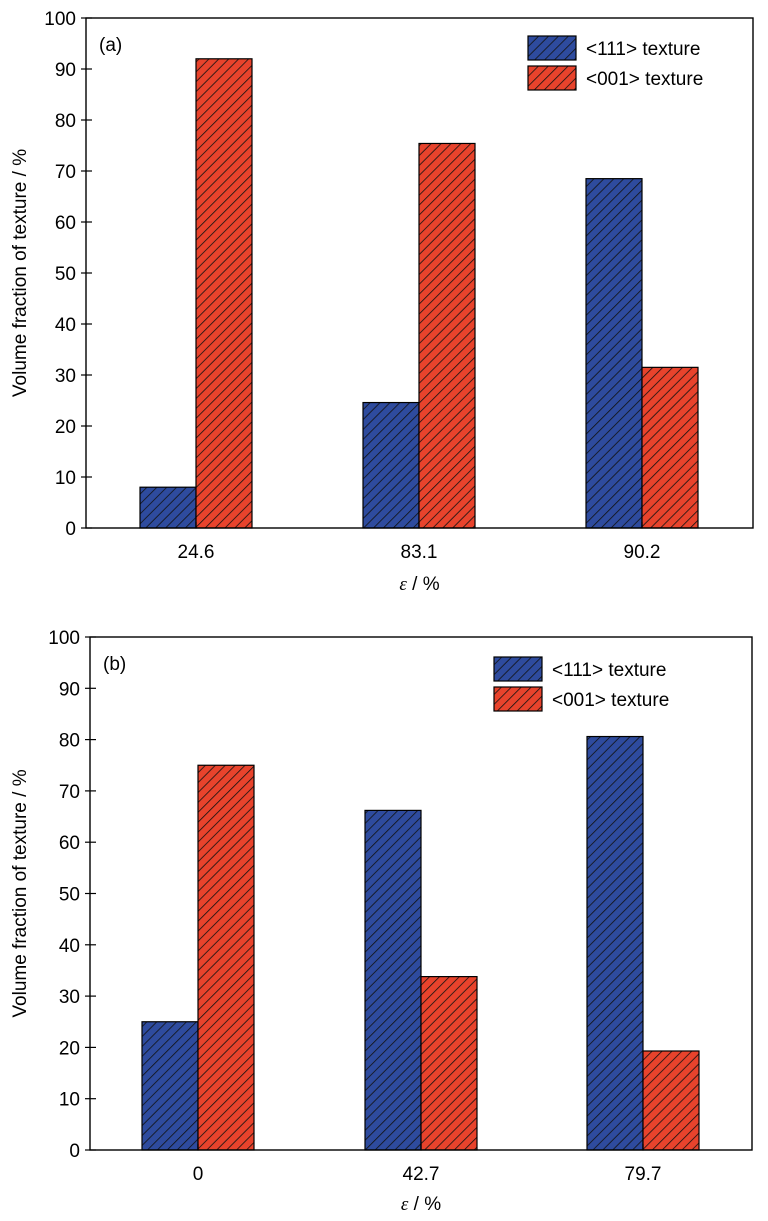 Image resolution: width=768 pixels, height=1221 pixels. I want to click on x-tick-label: 79.7, so click(643, 1174).